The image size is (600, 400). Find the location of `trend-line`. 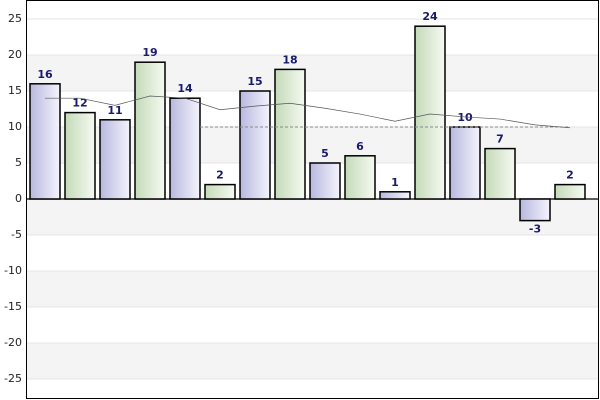

trend-line is located at coordinates (308, 112).